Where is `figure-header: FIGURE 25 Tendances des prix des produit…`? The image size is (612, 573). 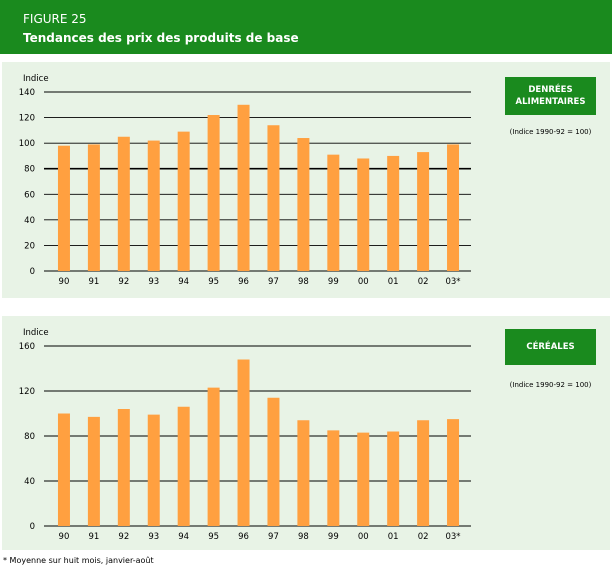
figure-header: FIGURE 25 Tendances des prix des produit… is located at coordinates (306, 27).